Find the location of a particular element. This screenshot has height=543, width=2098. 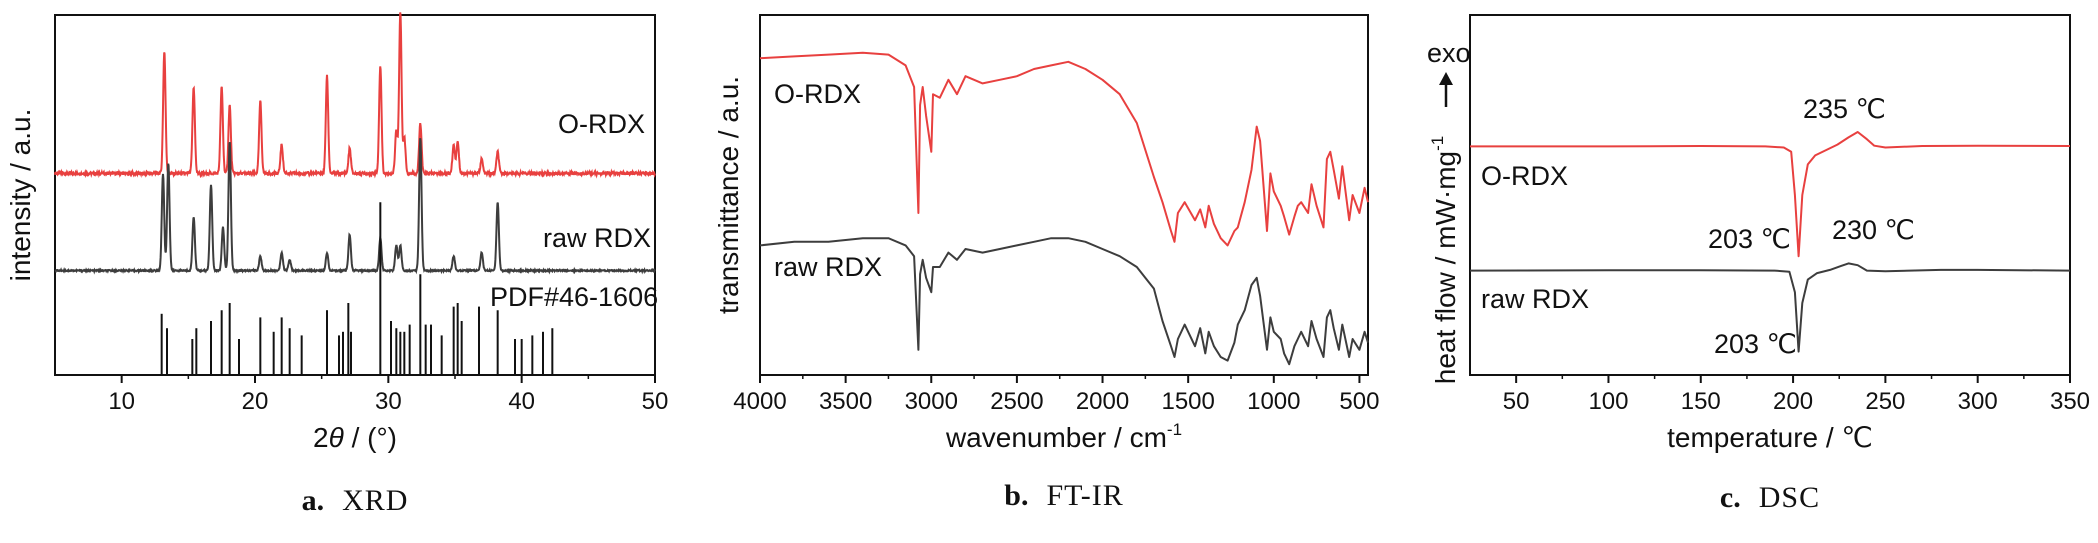

dsc-curves is located at coordinates (1770, 242).